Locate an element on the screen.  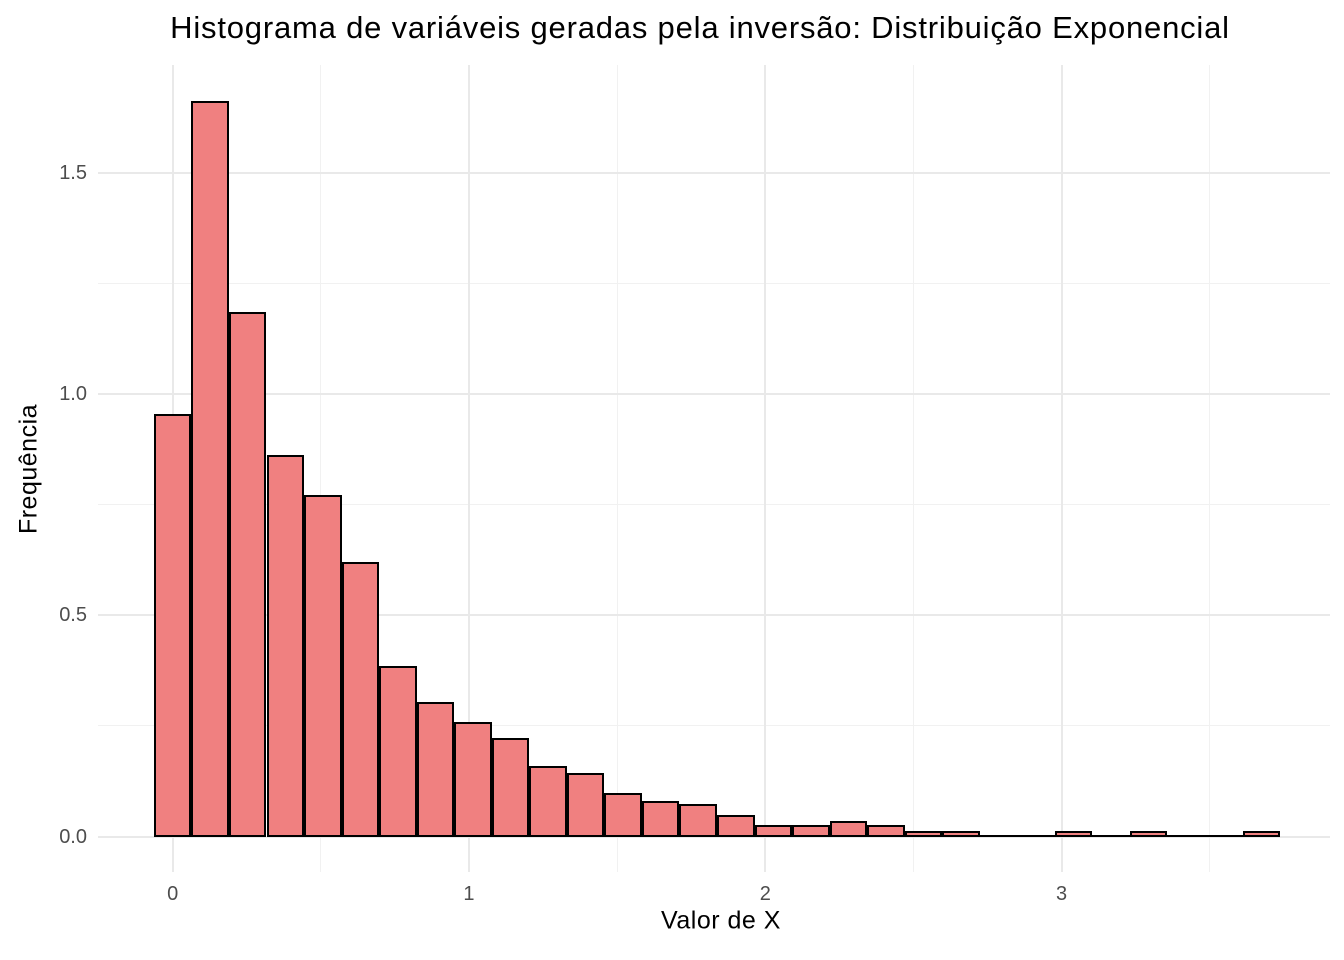
x-tick-label: 0 is located at coordinates (173, 894).